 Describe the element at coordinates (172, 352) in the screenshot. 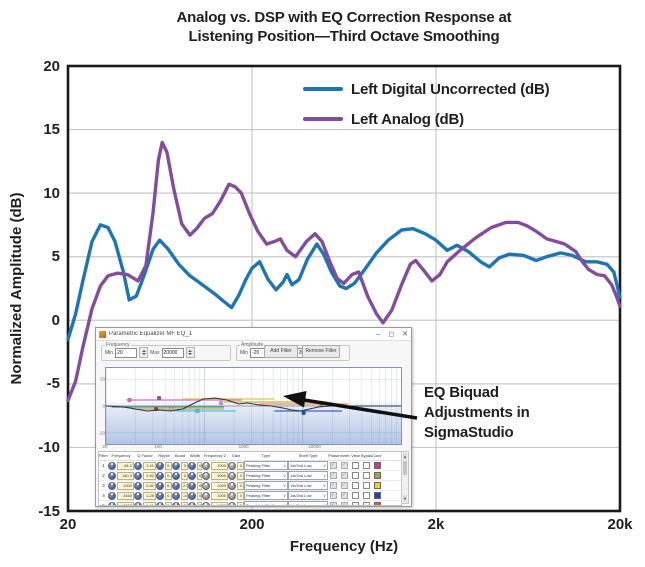

I see `frequency-max-input: 20000` at that location.